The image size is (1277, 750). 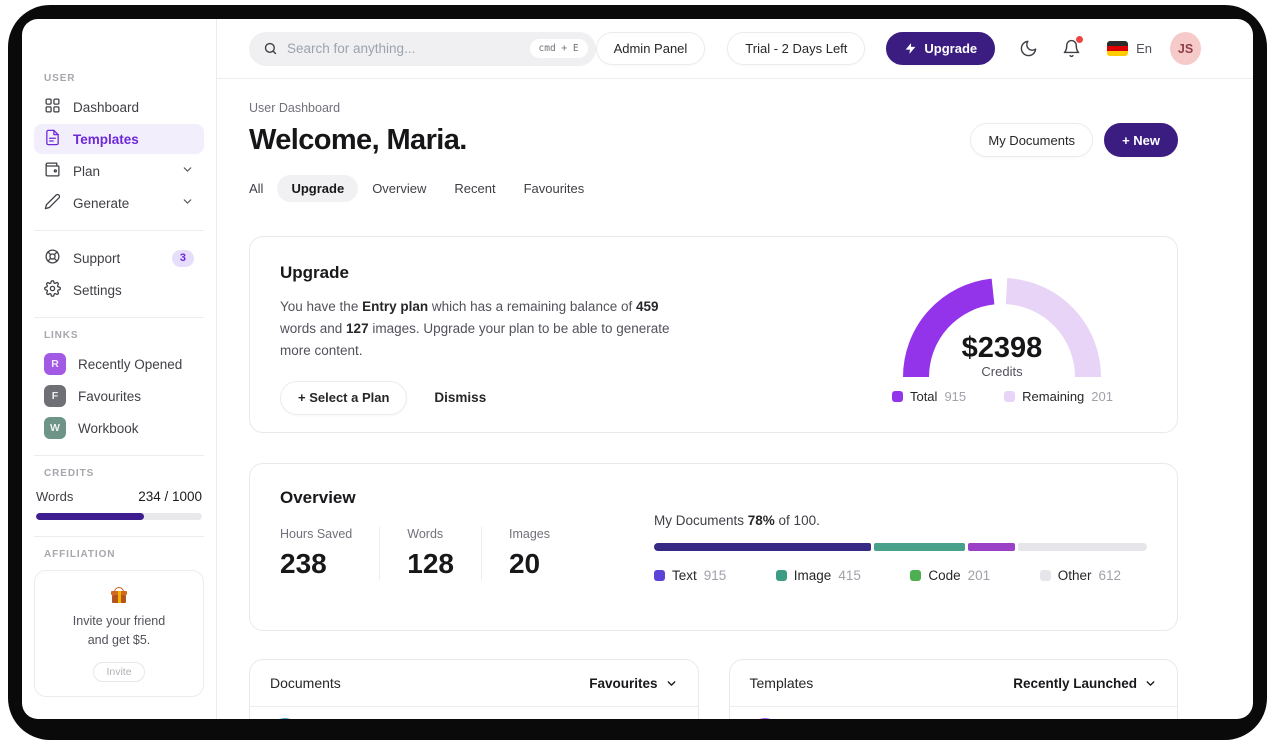 I want to click on gift-icon, so click(x=119, y=595).